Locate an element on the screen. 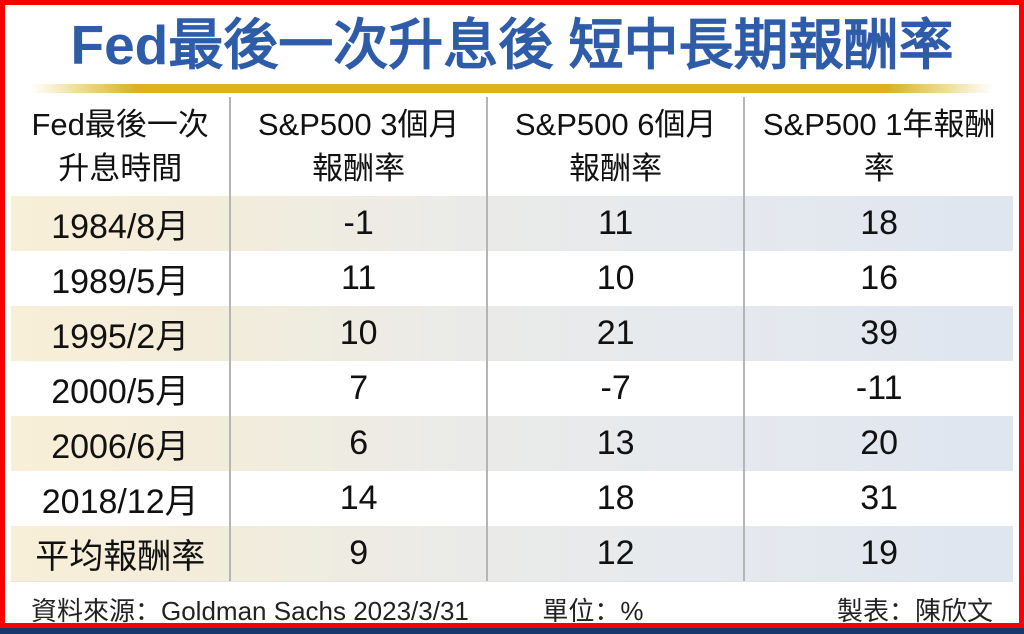 The image size is (1024, 634). credit-label: 製表：陳欣文 is located at coordinates (914, 611).